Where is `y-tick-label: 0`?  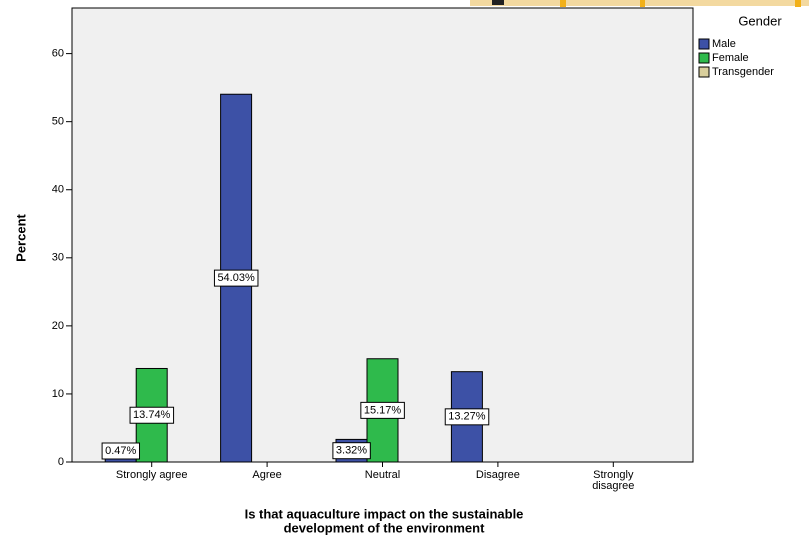
y-tick-label: 0 is located at coordinates (61, 462).